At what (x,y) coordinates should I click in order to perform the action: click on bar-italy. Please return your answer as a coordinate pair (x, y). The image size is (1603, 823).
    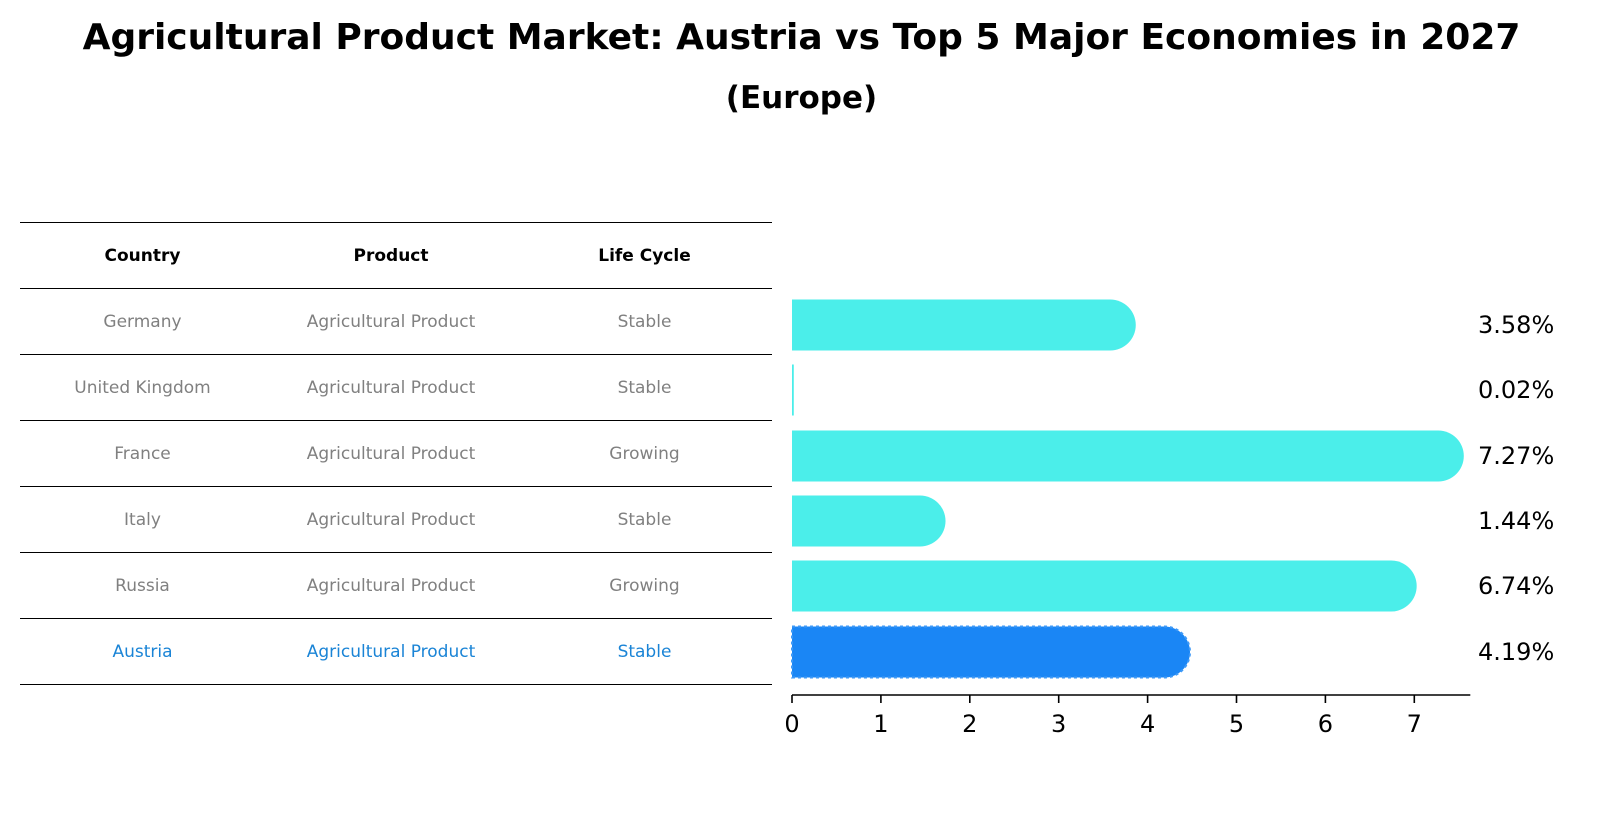
    Looking at the image, I should click on (869, 521).